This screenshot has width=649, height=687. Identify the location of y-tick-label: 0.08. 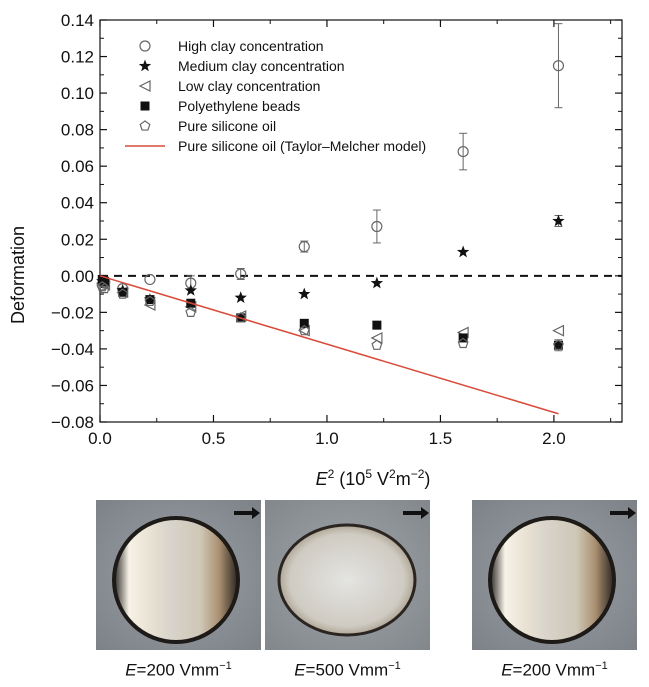
(77, 130).